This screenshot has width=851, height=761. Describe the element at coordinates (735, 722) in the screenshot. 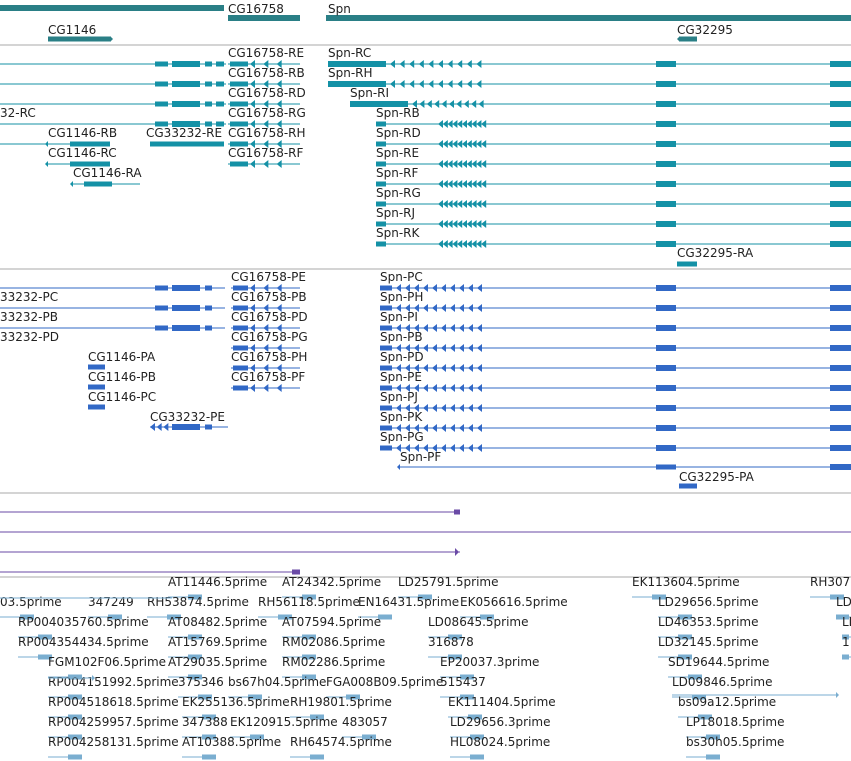

I see `est-label: LP18018.5prime` at that location.